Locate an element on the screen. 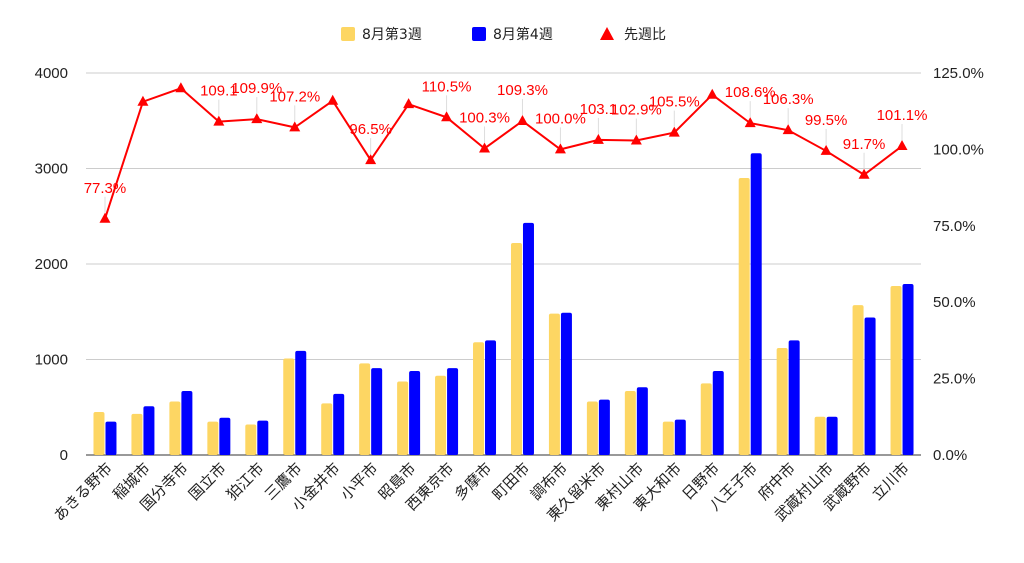 This screenshot has width=1024, height=563. ratio-data-label: 107.2% is located at coordinates (294, 96).